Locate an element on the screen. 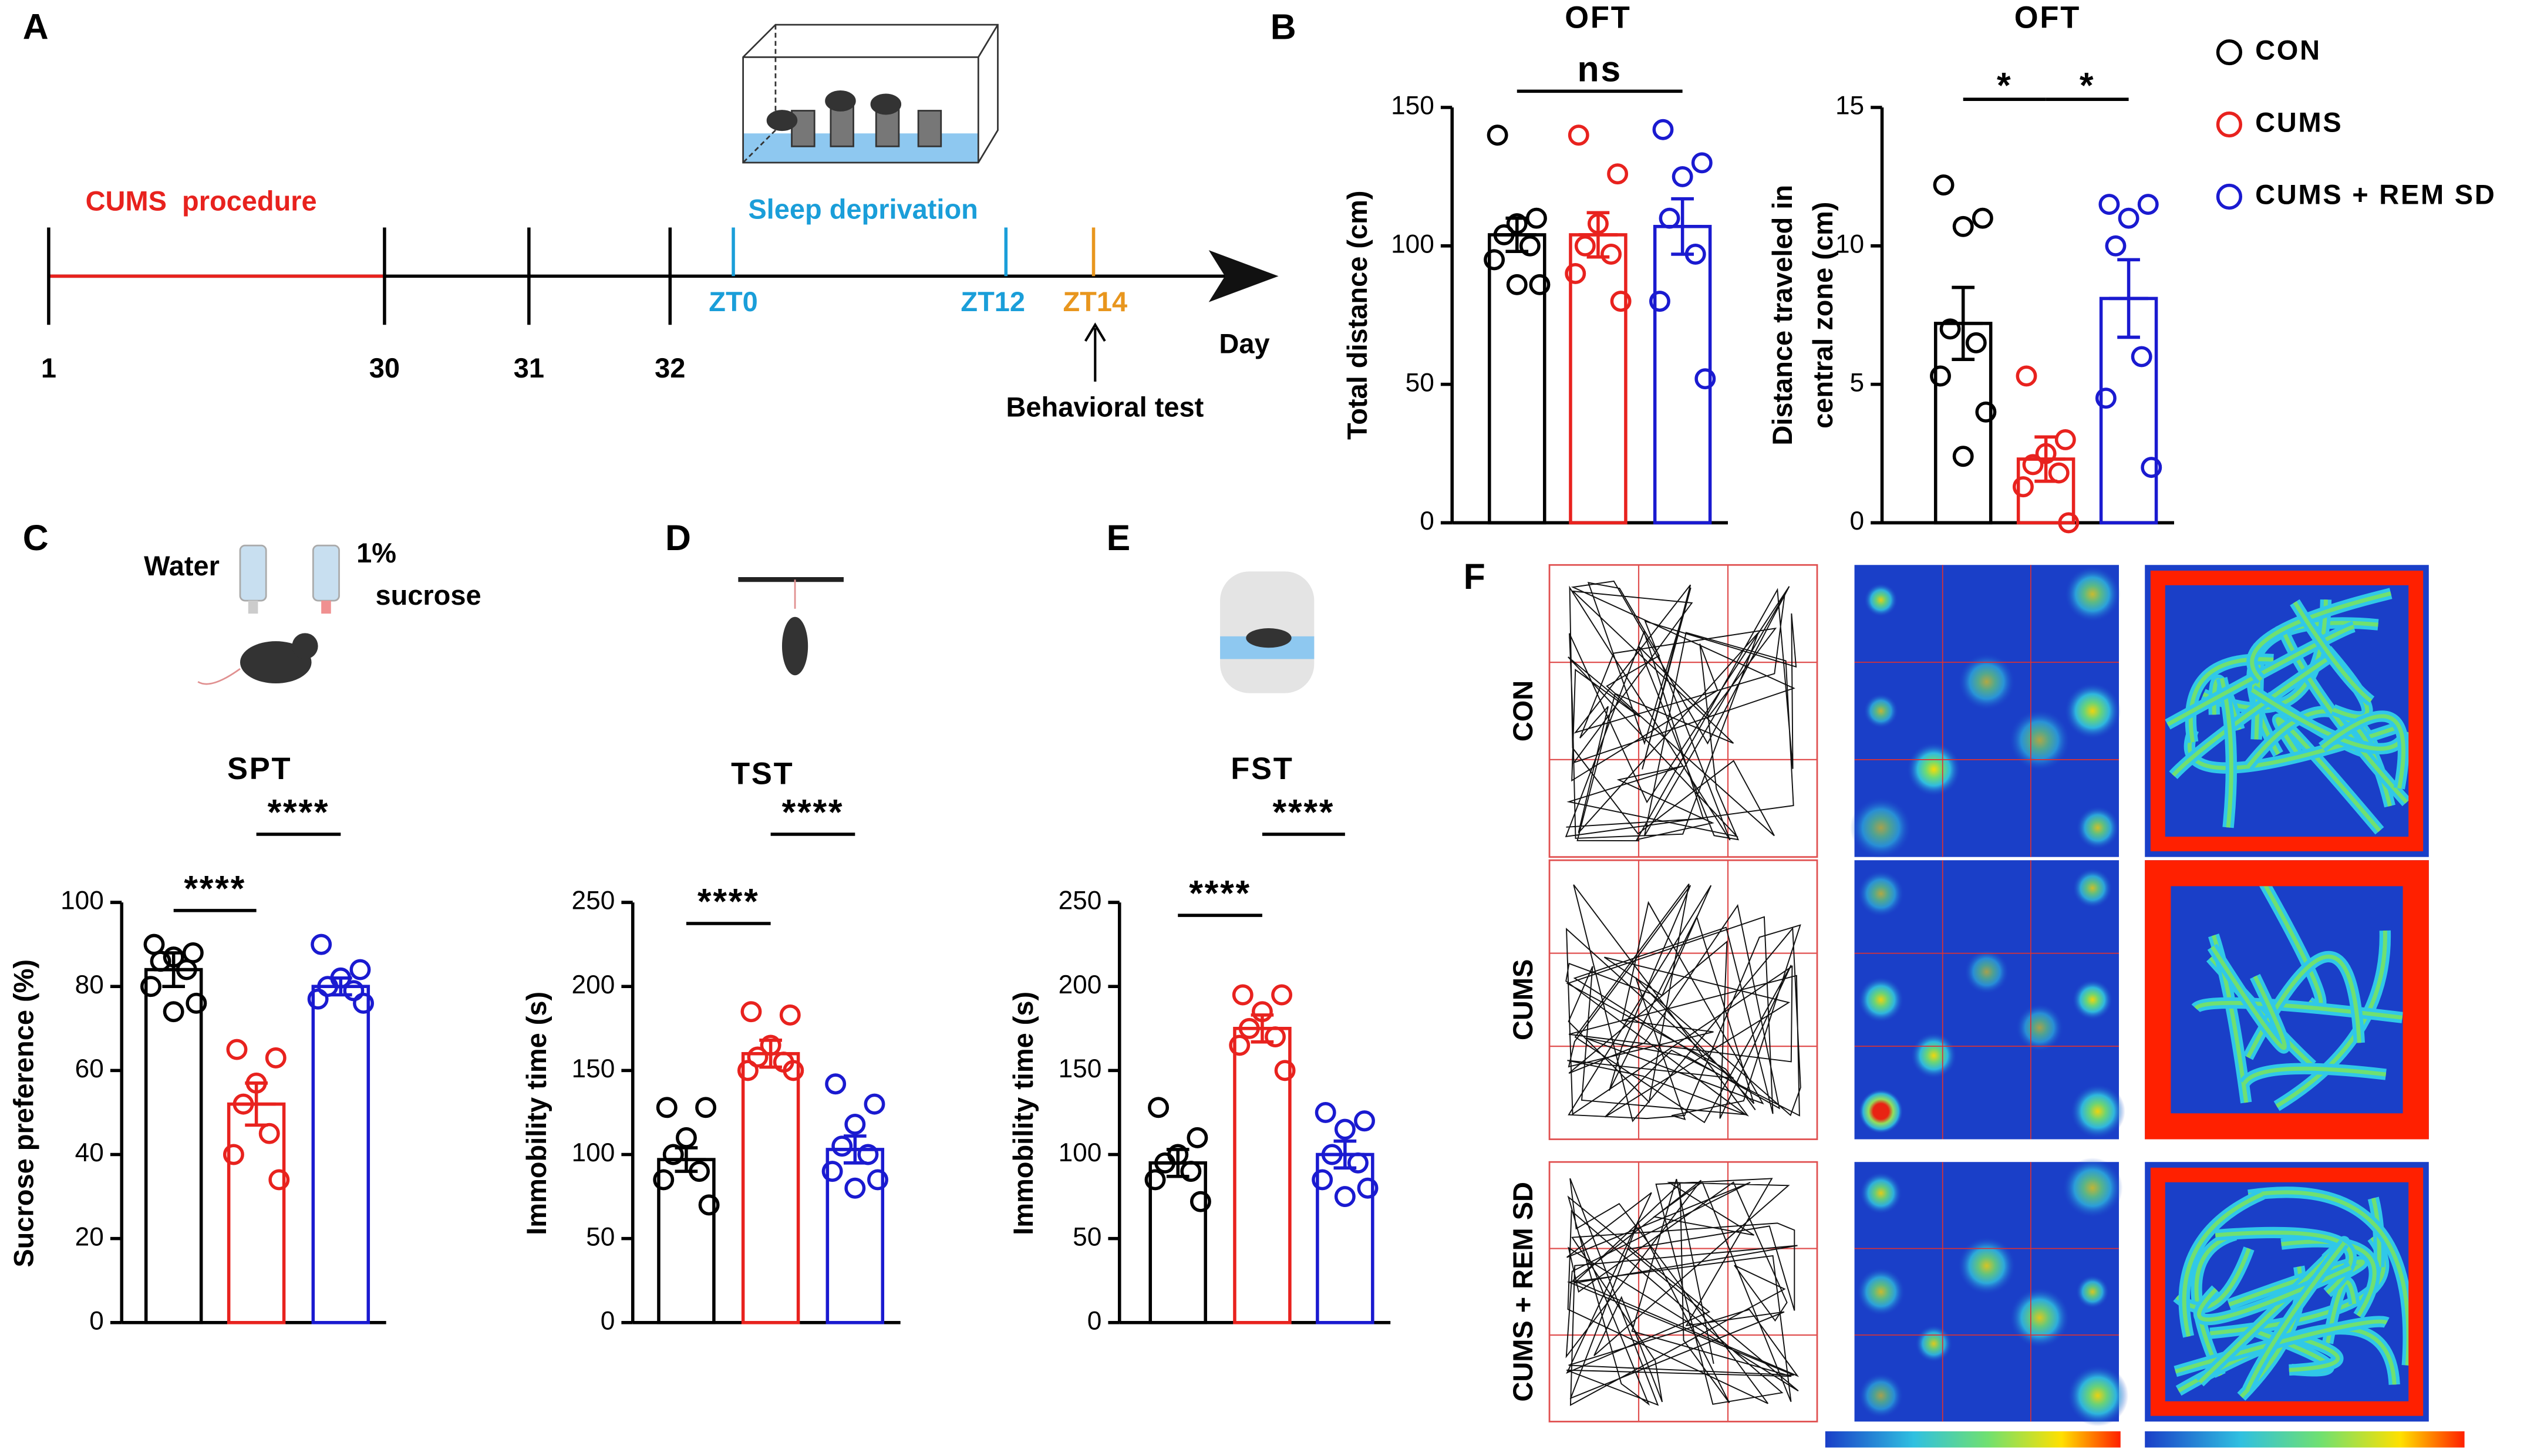 This screenshot has height=1456, width=2544. density-border is located at coordinates (2287, 1291).